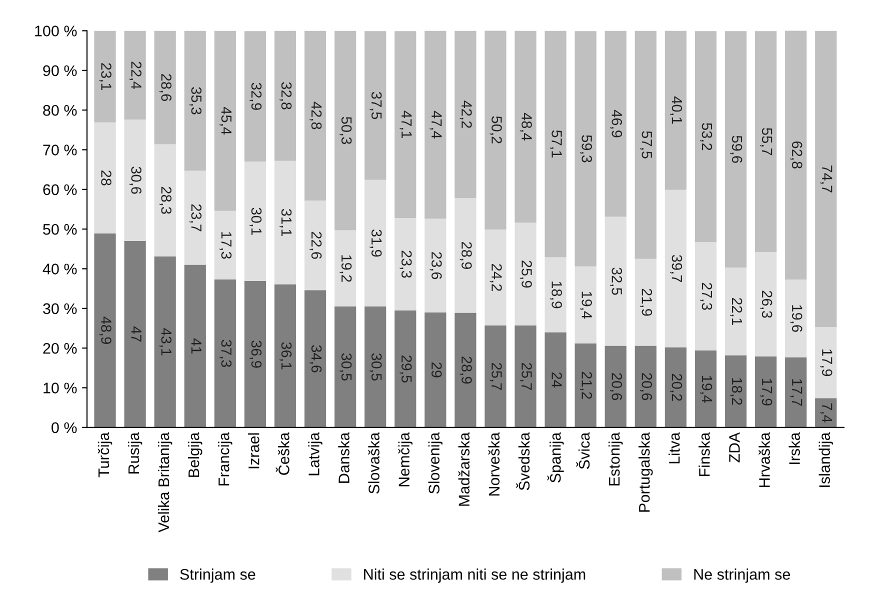 This screenshot has width=870, height=615. What do you see at coordinates (374, 463) in the screenshot?
I see `x-tick-label: Slovaška` at bounding box center [374, 463].